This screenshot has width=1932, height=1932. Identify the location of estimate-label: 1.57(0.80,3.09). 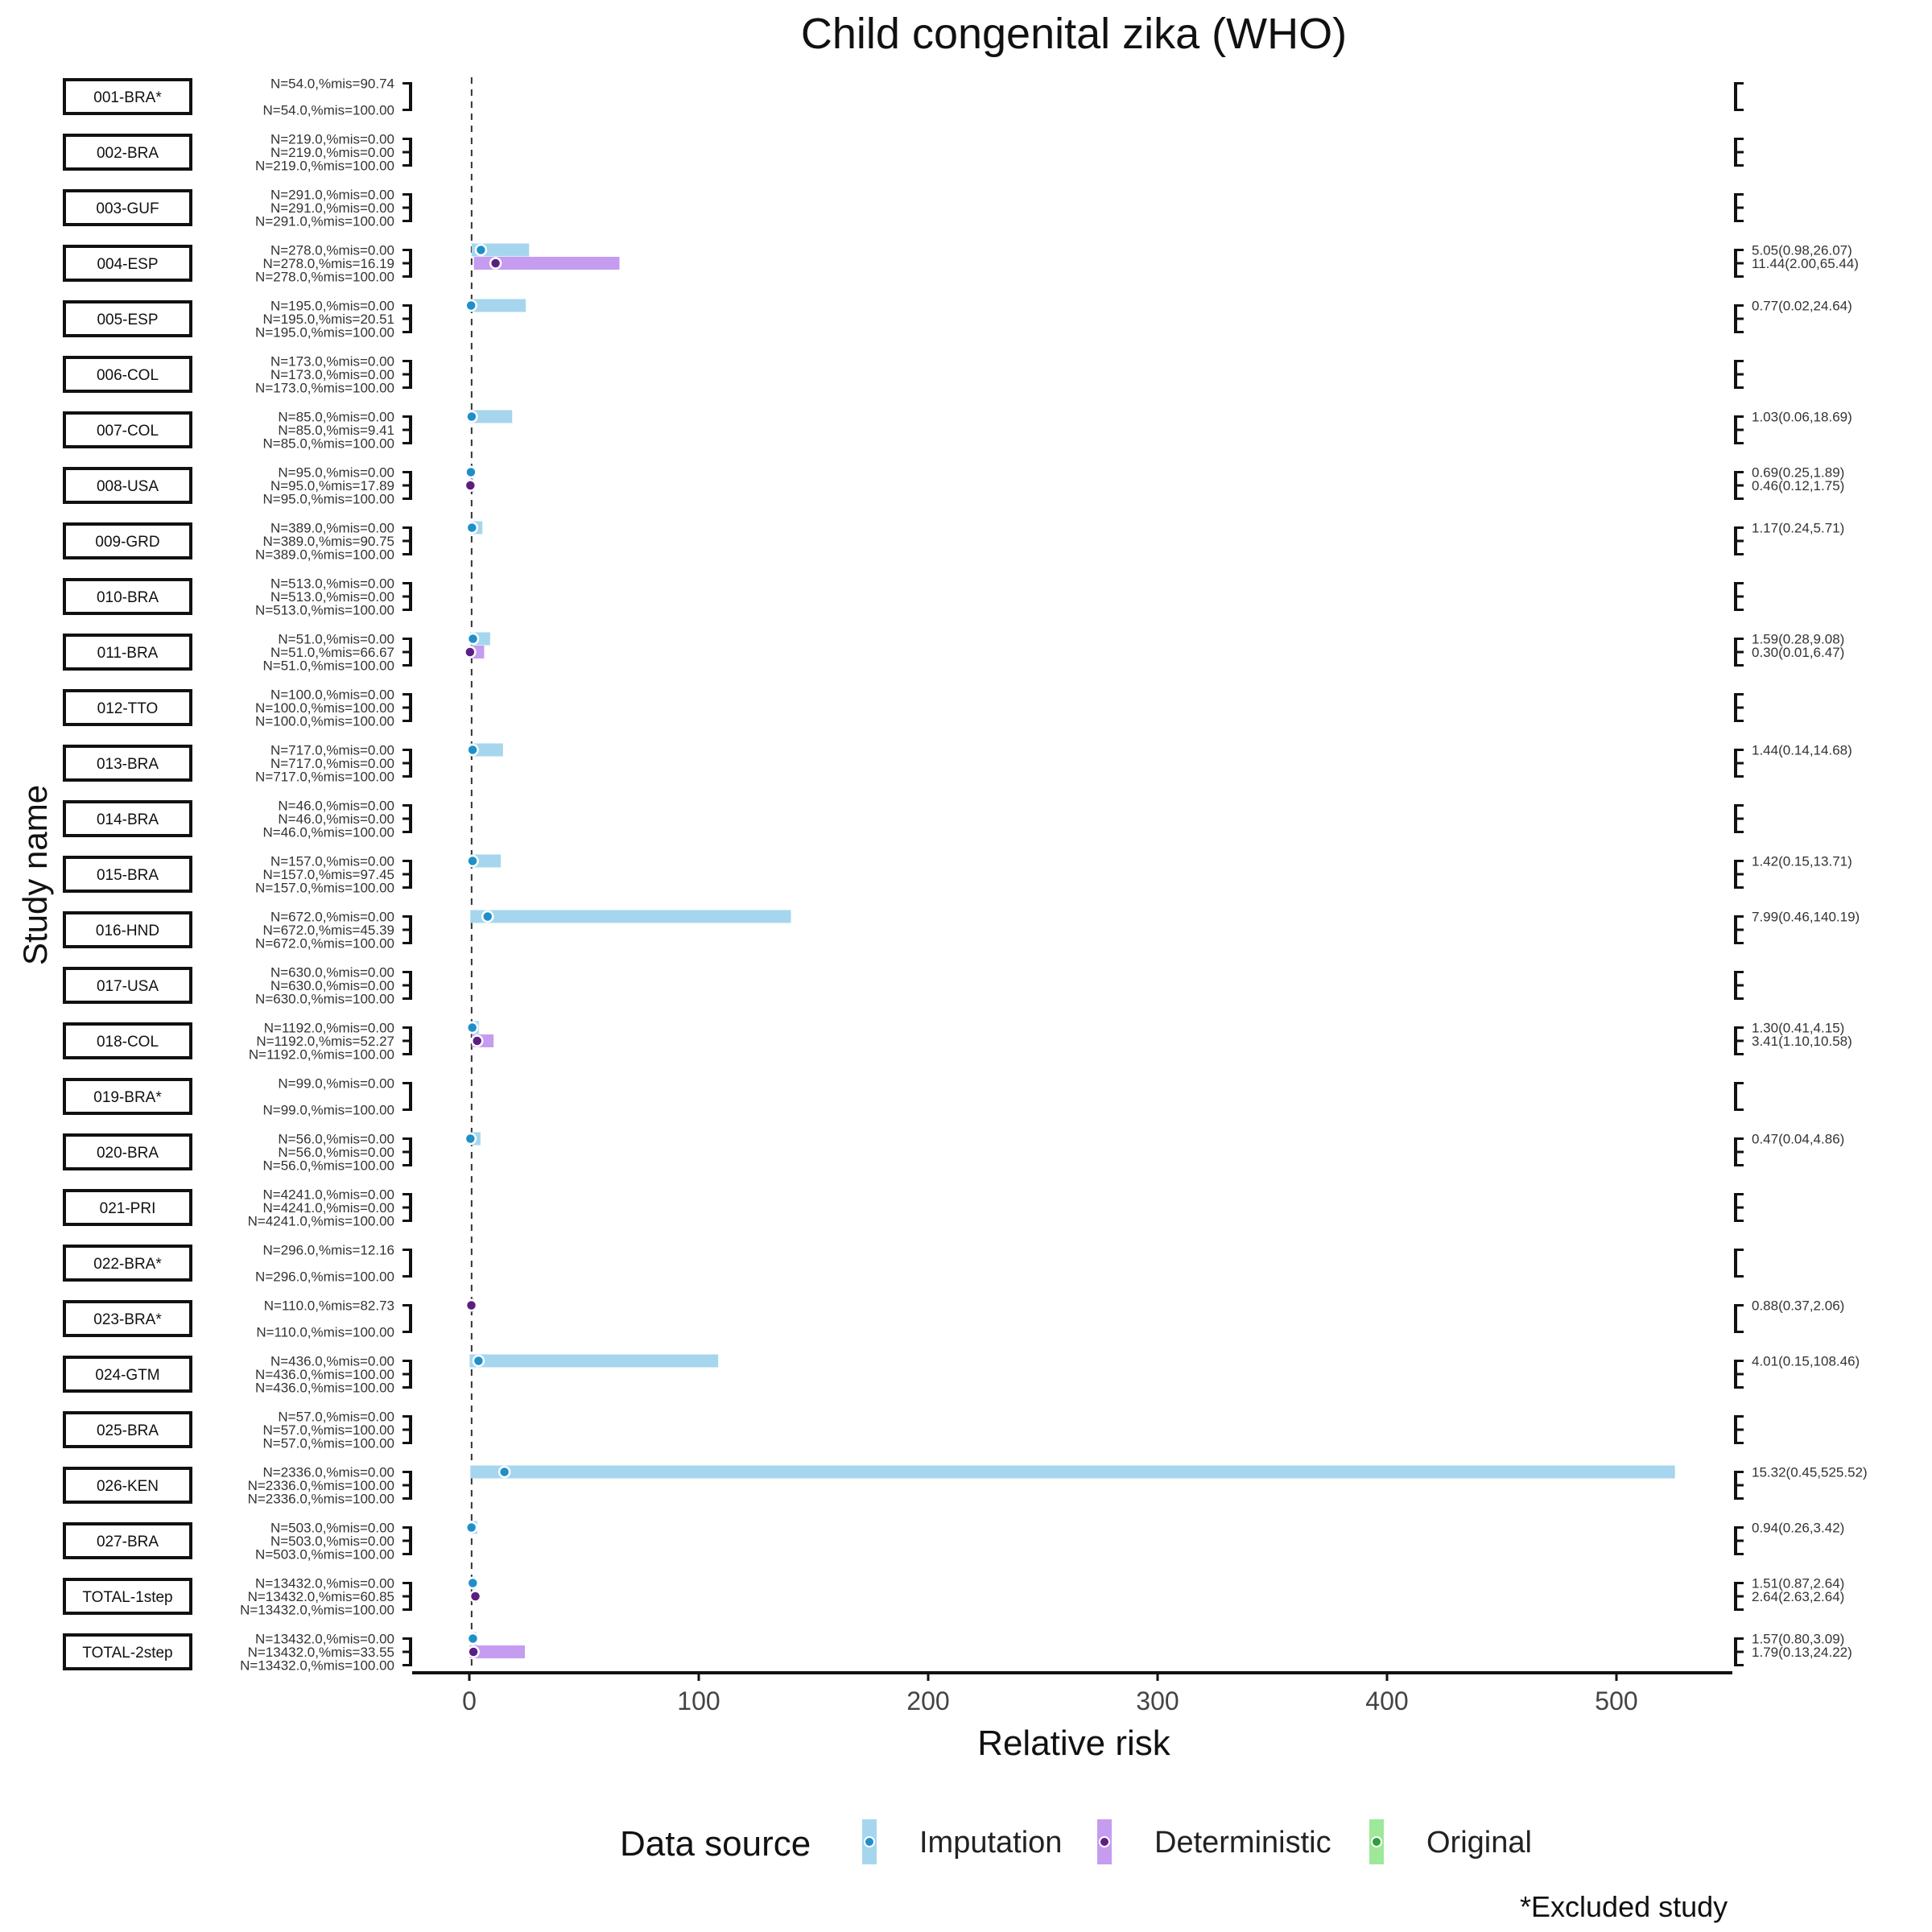
(1798, 1639).